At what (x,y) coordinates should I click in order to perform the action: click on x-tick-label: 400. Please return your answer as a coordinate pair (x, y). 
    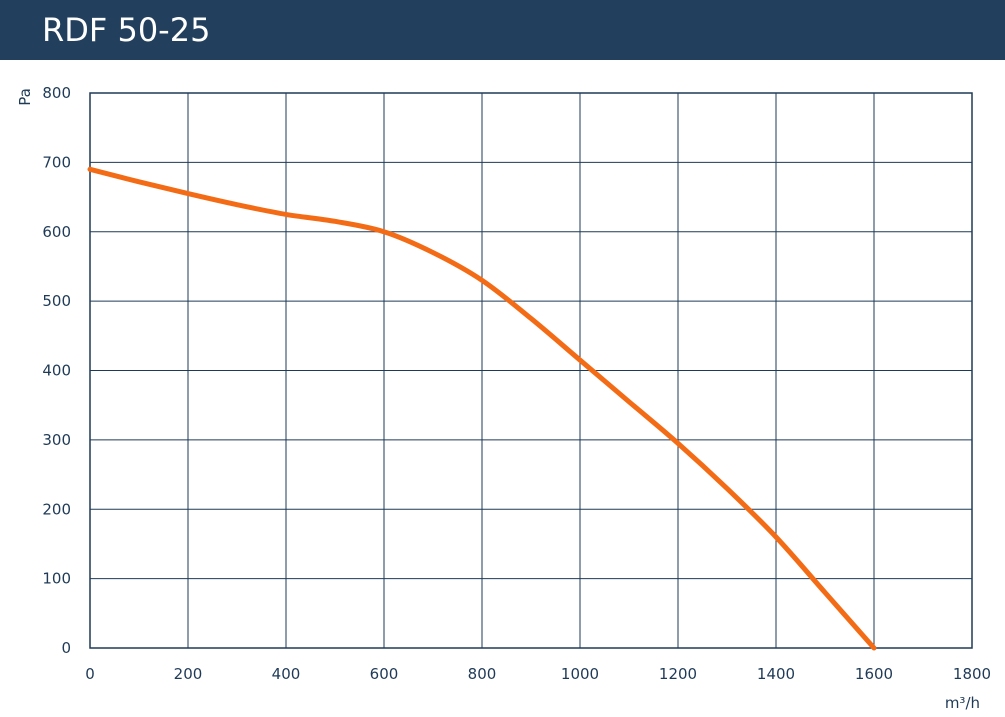
    Looking at the image, I should click on (286, 674).